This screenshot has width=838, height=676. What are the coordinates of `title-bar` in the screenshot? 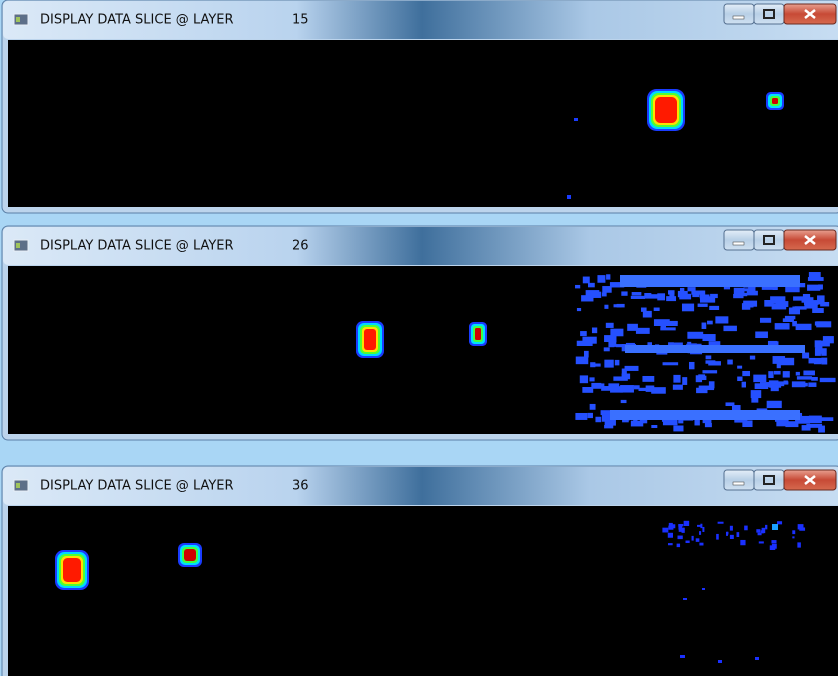 It's located at (420, 20).